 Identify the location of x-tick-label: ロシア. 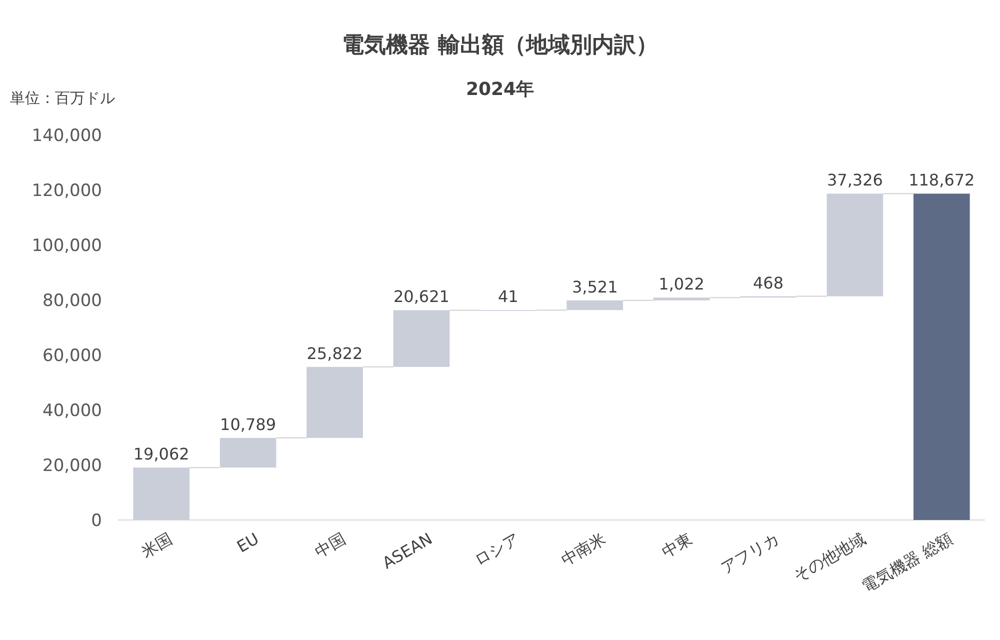
(496, 549).